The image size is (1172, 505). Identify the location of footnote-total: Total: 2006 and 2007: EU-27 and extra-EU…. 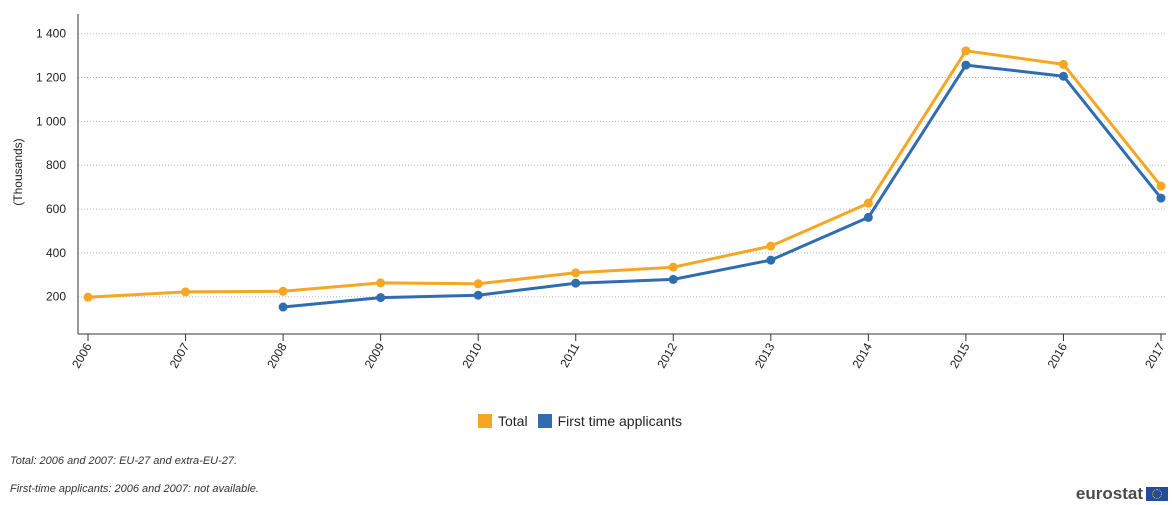
(124, 461).